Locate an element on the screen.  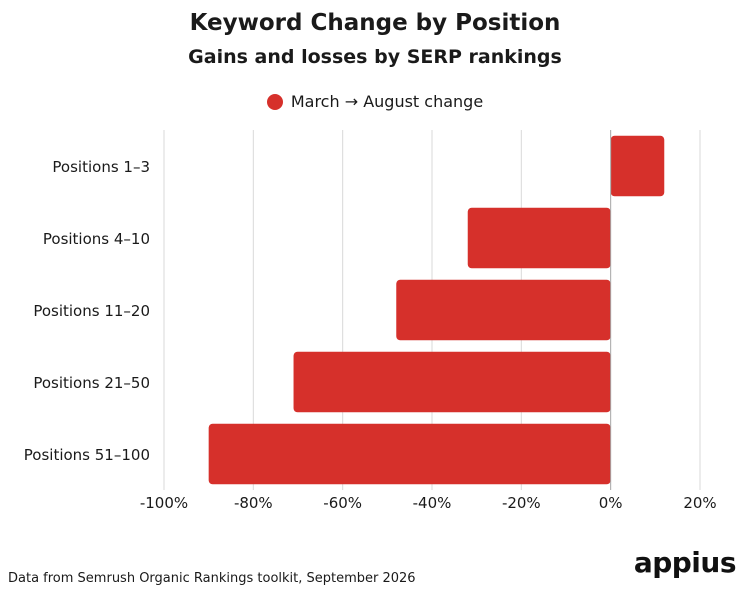
category-label: Positions 51–100 is located at coordinates (87, 455).